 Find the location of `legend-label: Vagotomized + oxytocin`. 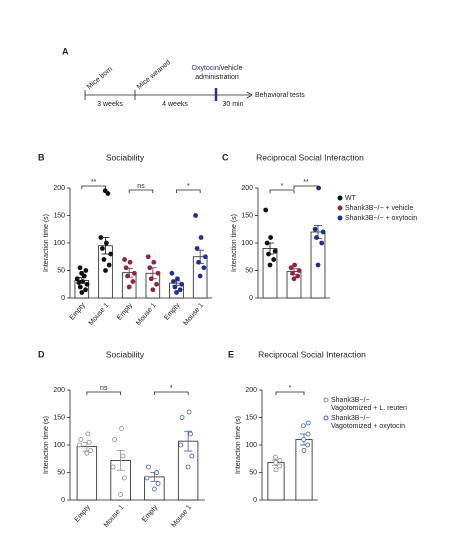

legend-label: Vagotomized + oxytocin is located at coordinates (368, 426).